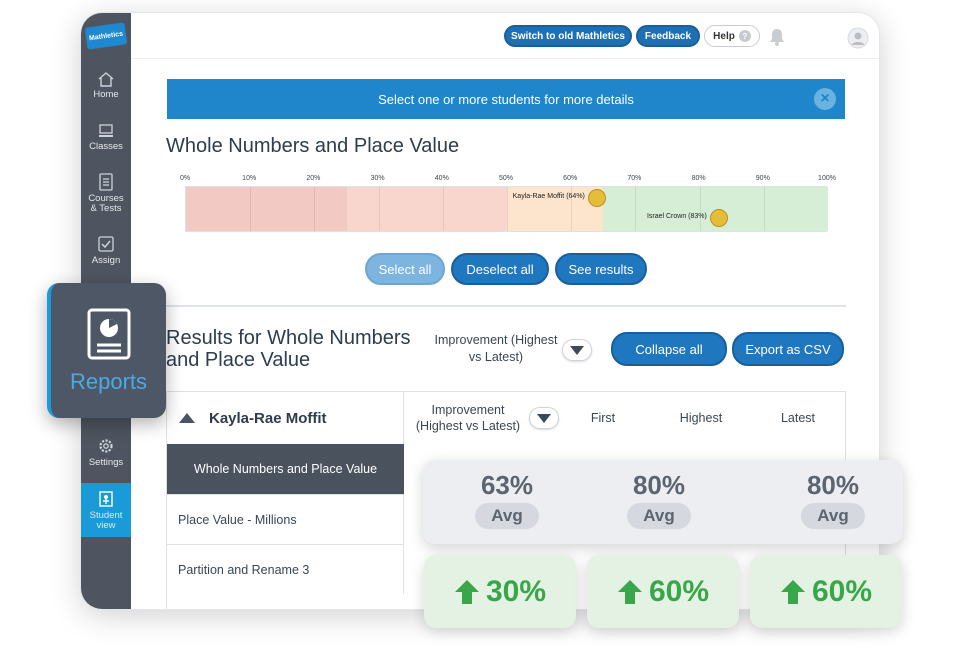 This screenshot has width=960, height=648. Describe the element at coordinates (603, 418) in the screenshot. I see `column-header-first: First` at that location.